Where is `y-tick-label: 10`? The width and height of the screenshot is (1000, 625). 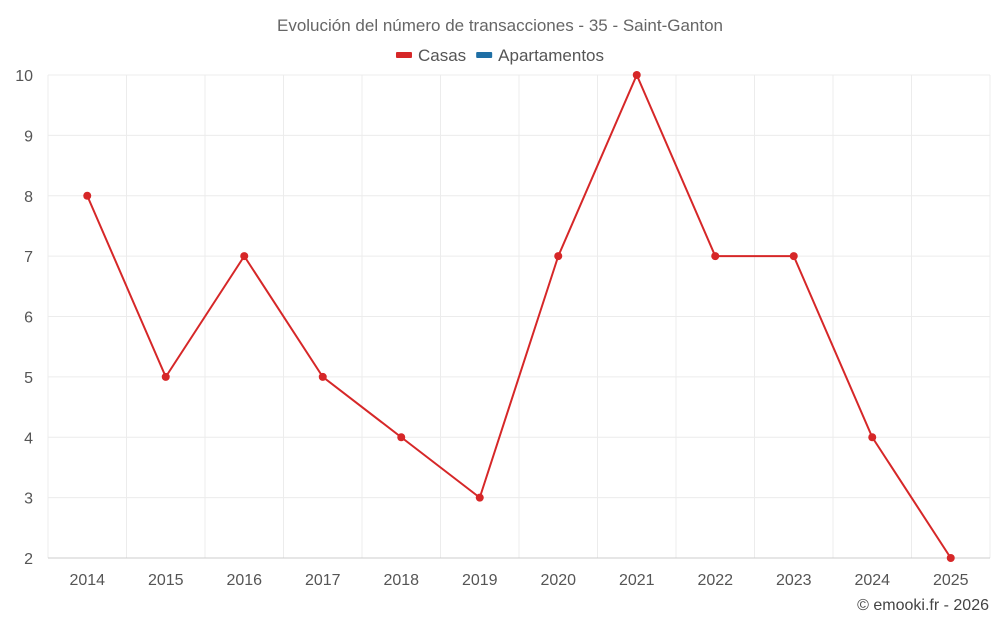
y-tick-label: 10 is located at coordinates (24, 76).